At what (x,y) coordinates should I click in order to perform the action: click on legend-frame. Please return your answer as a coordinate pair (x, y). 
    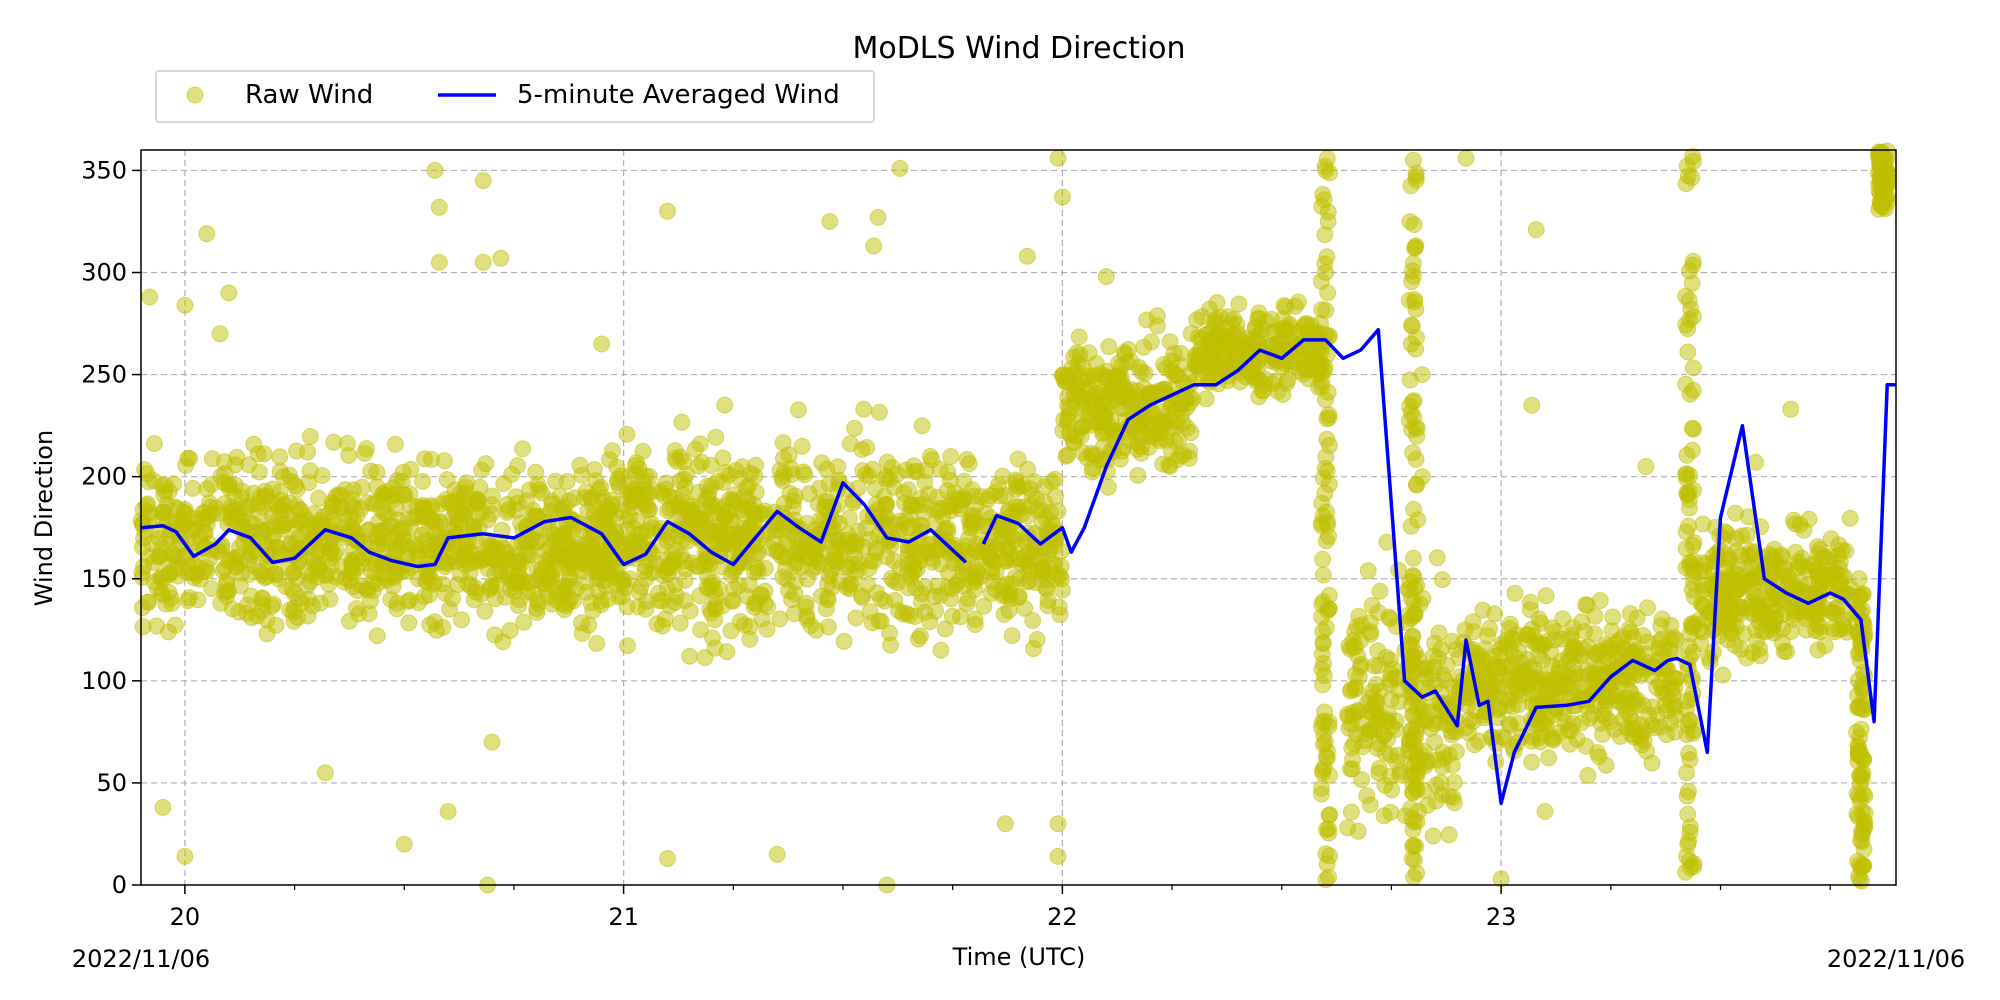
    Looking at the image, I should click on (515, 96).